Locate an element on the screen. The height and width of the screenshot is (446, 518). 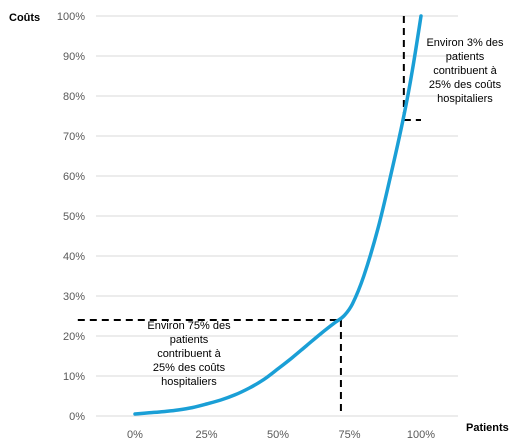
annotation-1-line-3: contribuent à is located at coordinates (189, 354).